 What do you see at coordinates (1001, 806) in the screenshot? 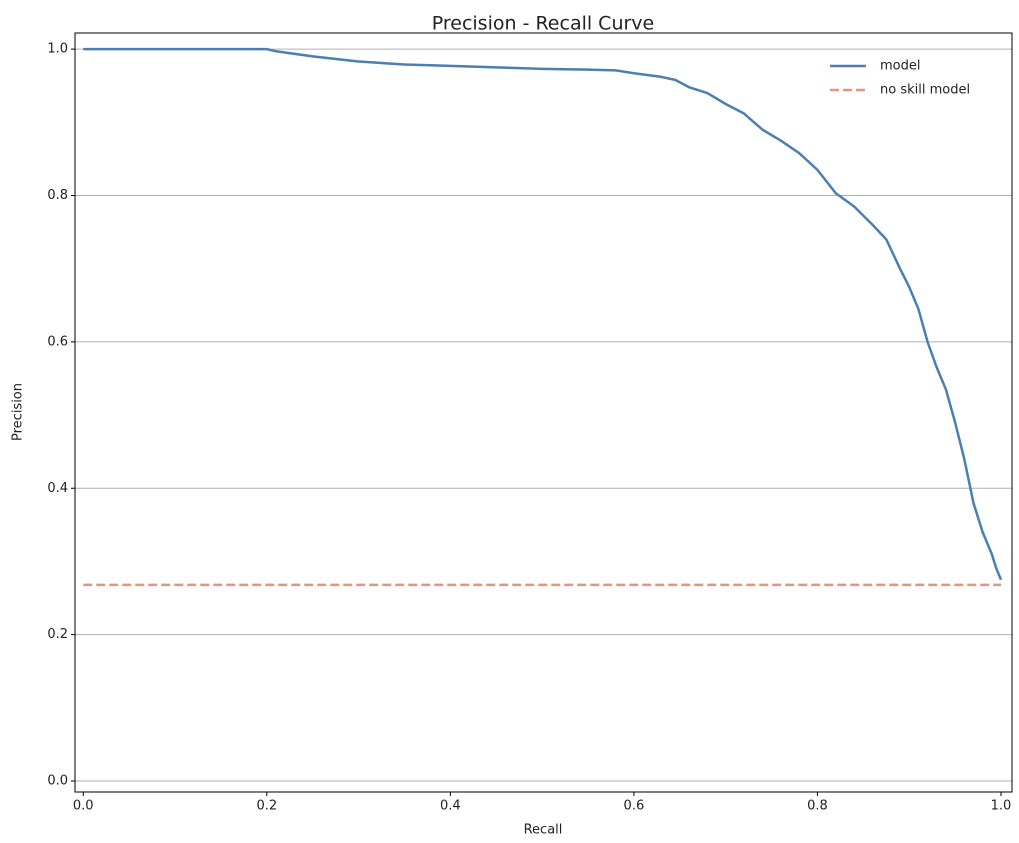
I see `x-tick-label: 1.0` at bounding box center [1001, 806].